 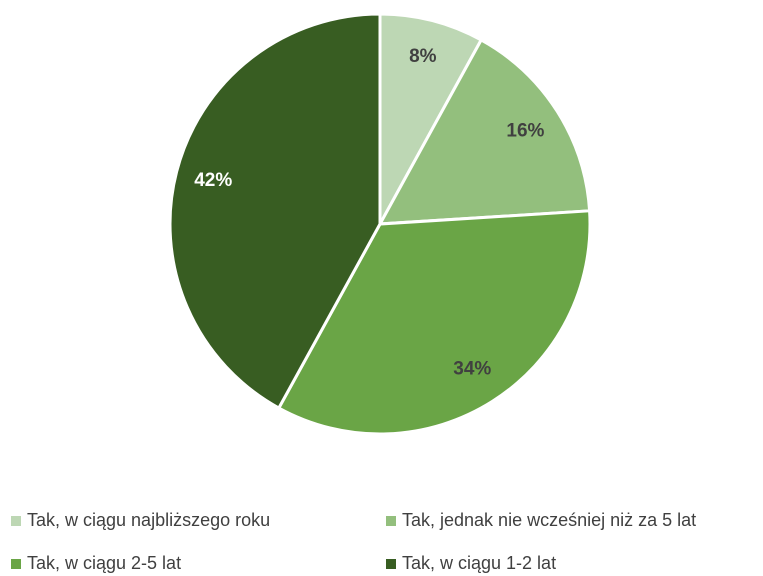 What do you see at coordinates (549, 520) in the screenshot?
I see `legend-label: Tak, jednak nie wcześniej niż za 5 lat` at bounding box center [549, 520].